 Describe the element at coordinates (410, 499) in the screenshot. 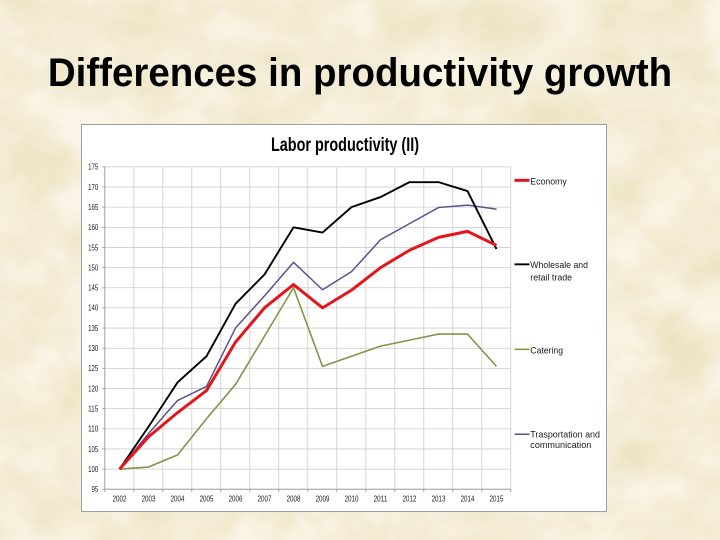

I see `svg-text: 2012` at that location.